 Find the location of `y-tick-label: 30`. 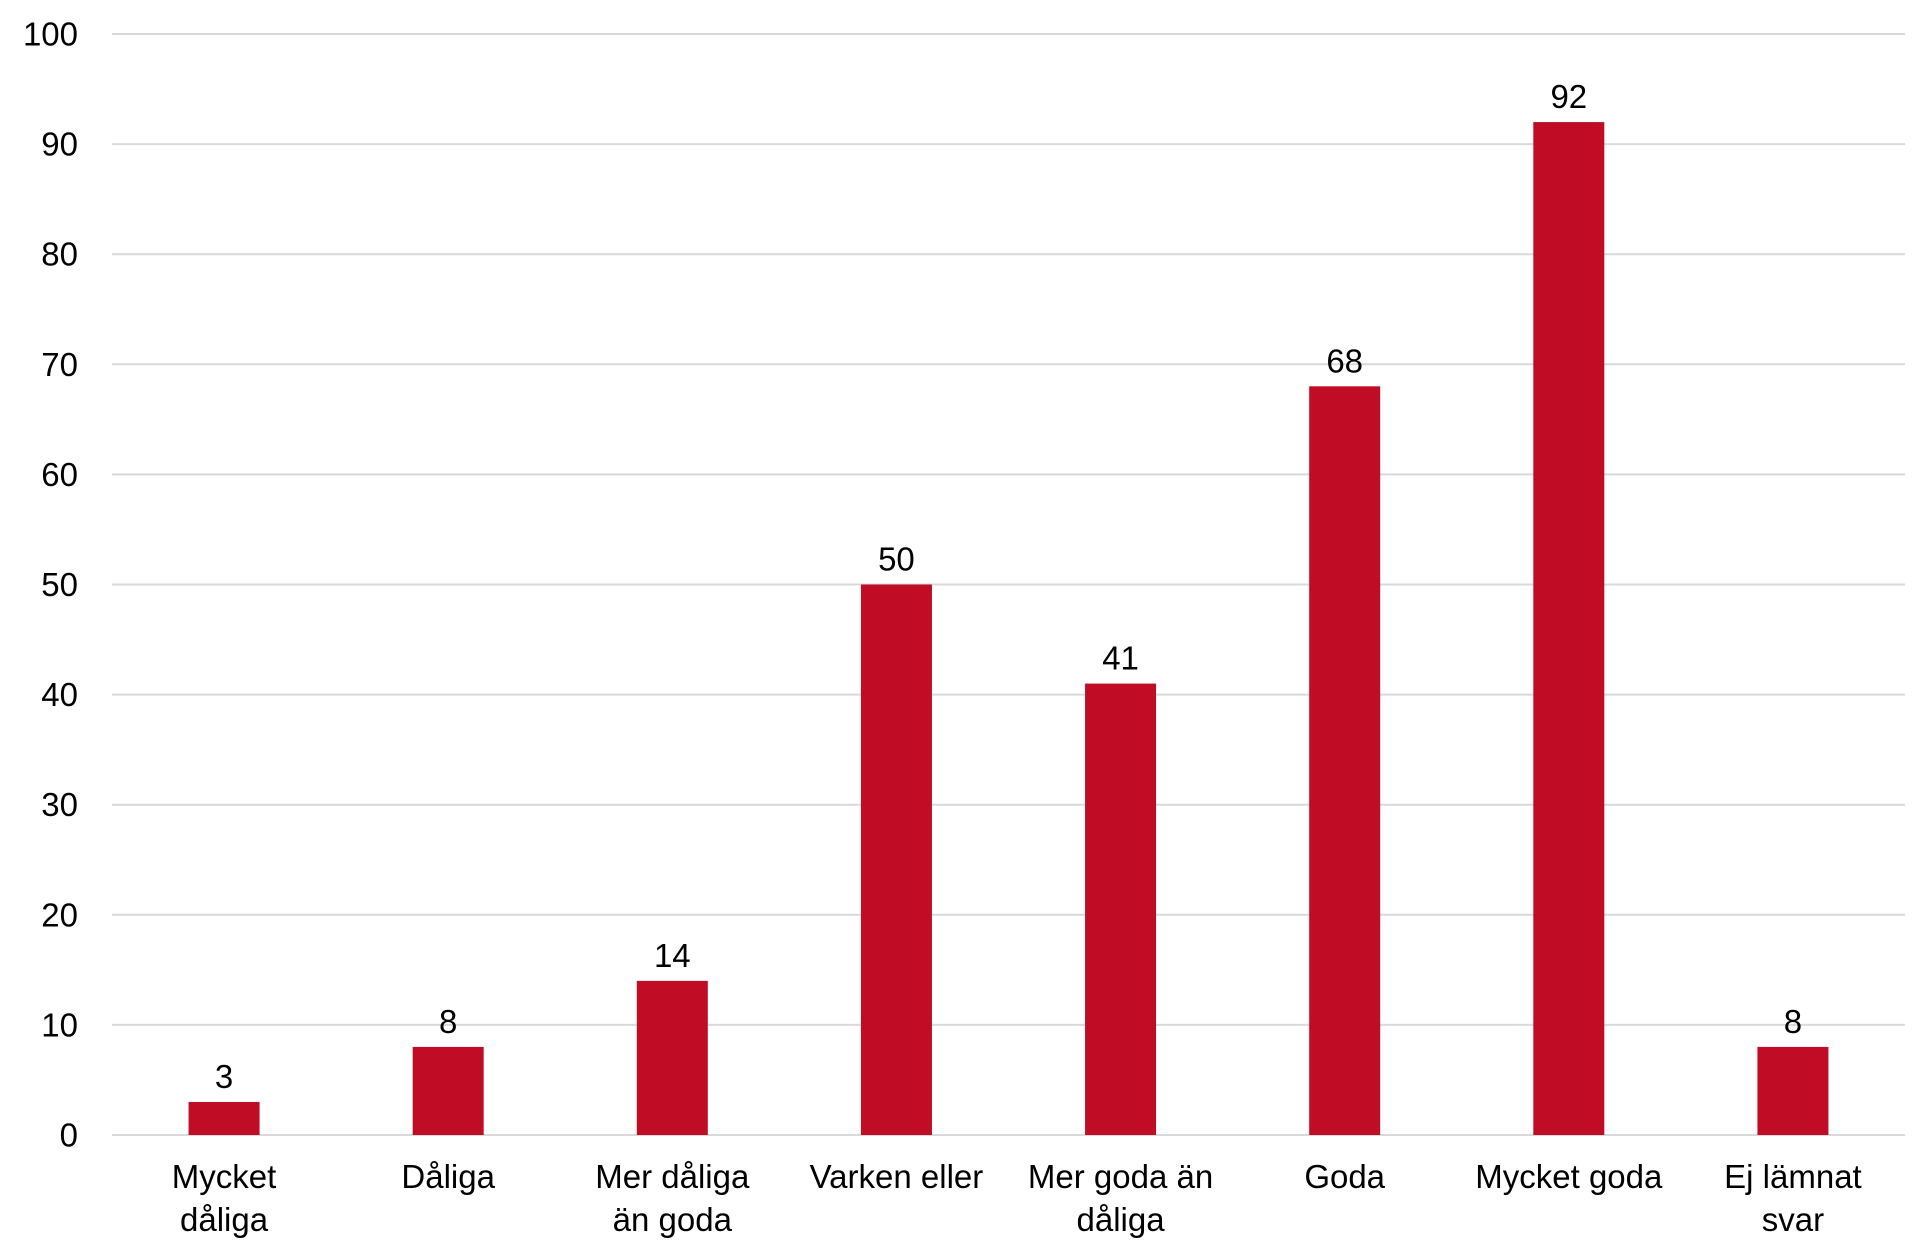

y-tick-label: 30 is located at coordinates (59, 804).